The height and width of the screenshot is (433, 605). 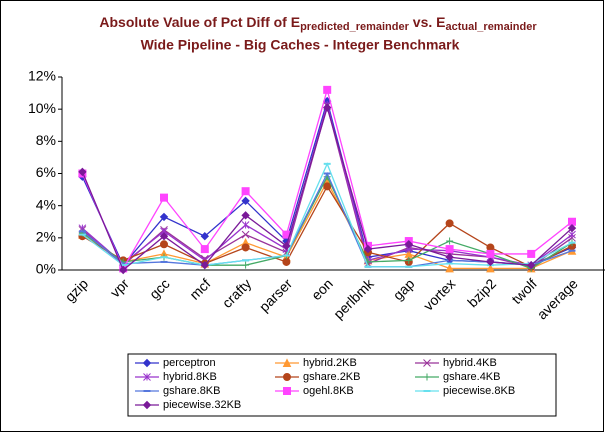 What do you see at coordinates (479, 391) in the screenshot?
I see `legend-label: piecewise.8KB` at bounding box center [479, 391].